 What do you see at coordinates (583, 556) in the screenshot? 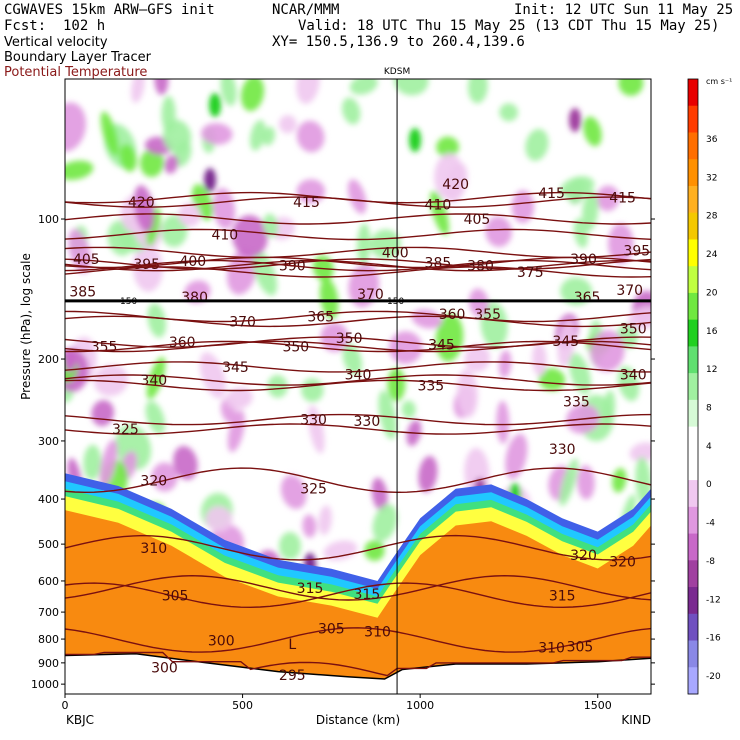
I see `theta-label: 320` at bounding box center [583, 556].